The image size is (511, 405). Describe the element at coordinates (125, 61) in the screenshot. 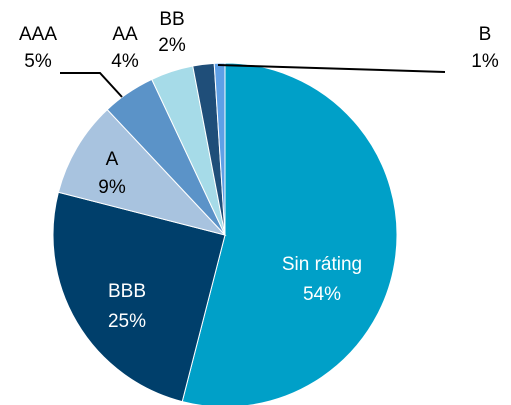

I see `slice-value: 4%` at that location.